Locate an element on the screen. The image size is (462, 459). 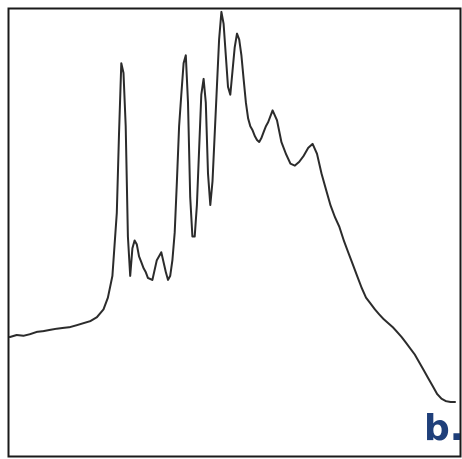
panel-label: b. is located at coordinates (443, 428).